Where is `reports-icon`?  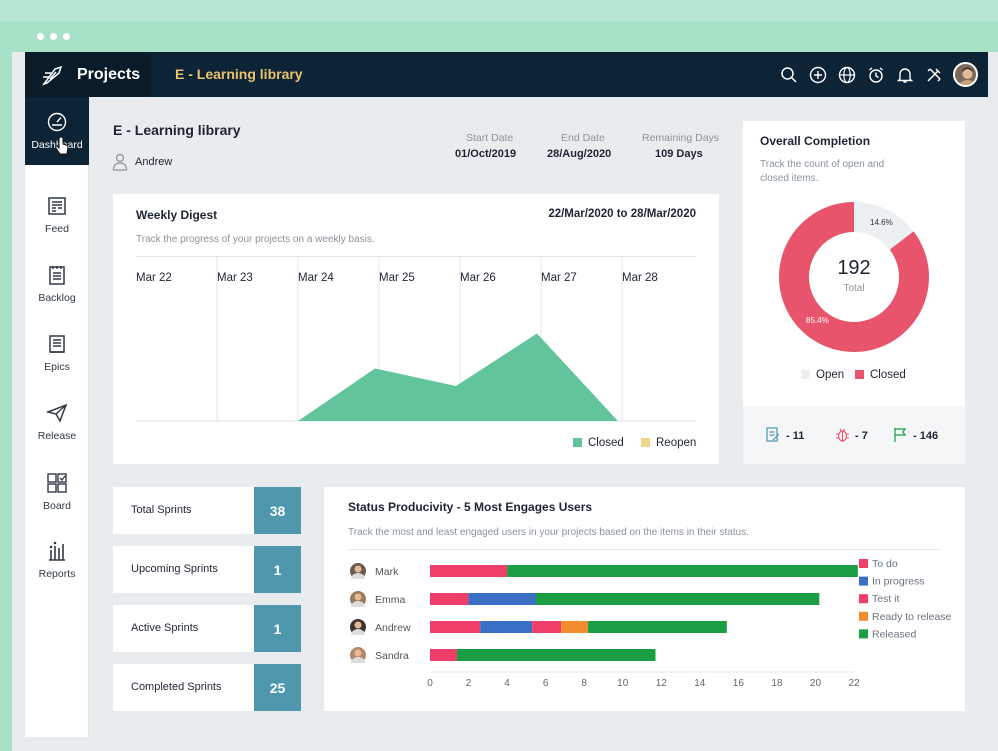 reports-icon is located at coordinates (57, 551).